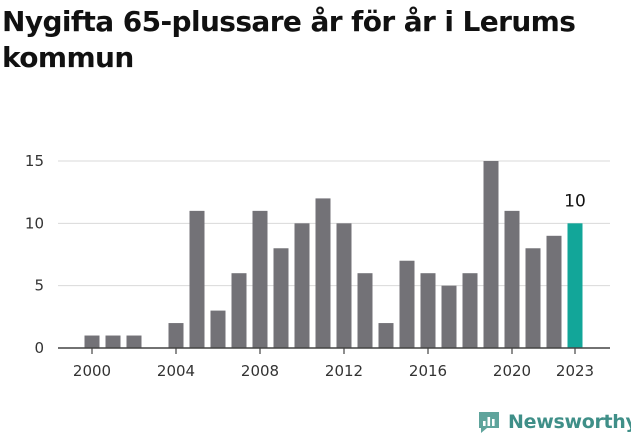  I want to click on x-tick-label: 2012, so click(344, 371).